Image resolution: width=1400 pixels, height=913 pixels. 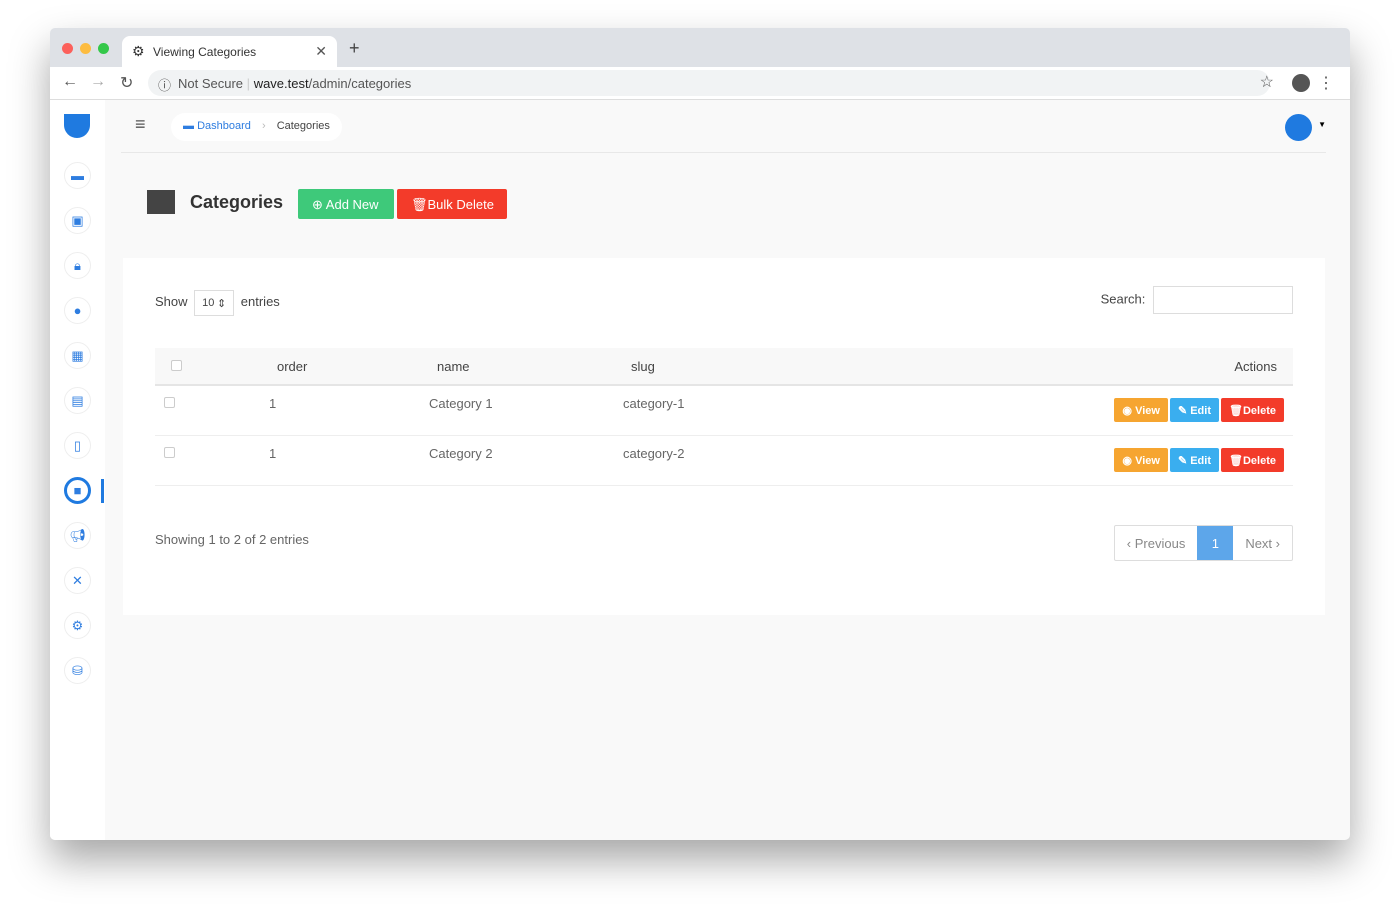 I want to click on sidebar-settings-icon: ⚙, so click(x=77, y=625).